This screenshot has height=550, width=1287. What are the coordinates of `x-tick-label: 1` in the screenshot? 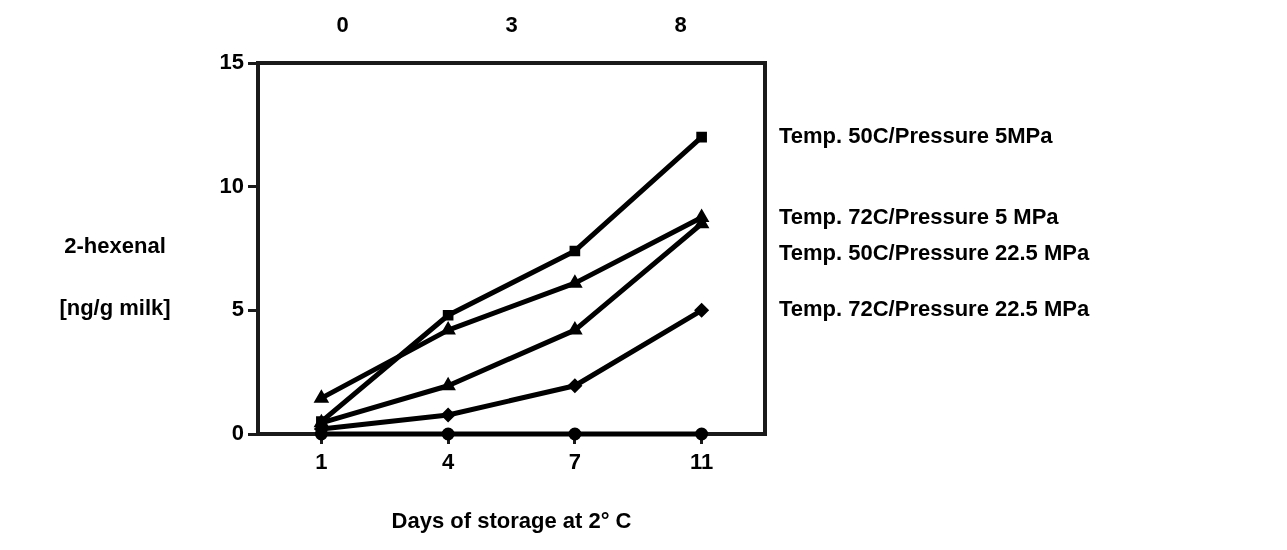 It's located at (321, 462).